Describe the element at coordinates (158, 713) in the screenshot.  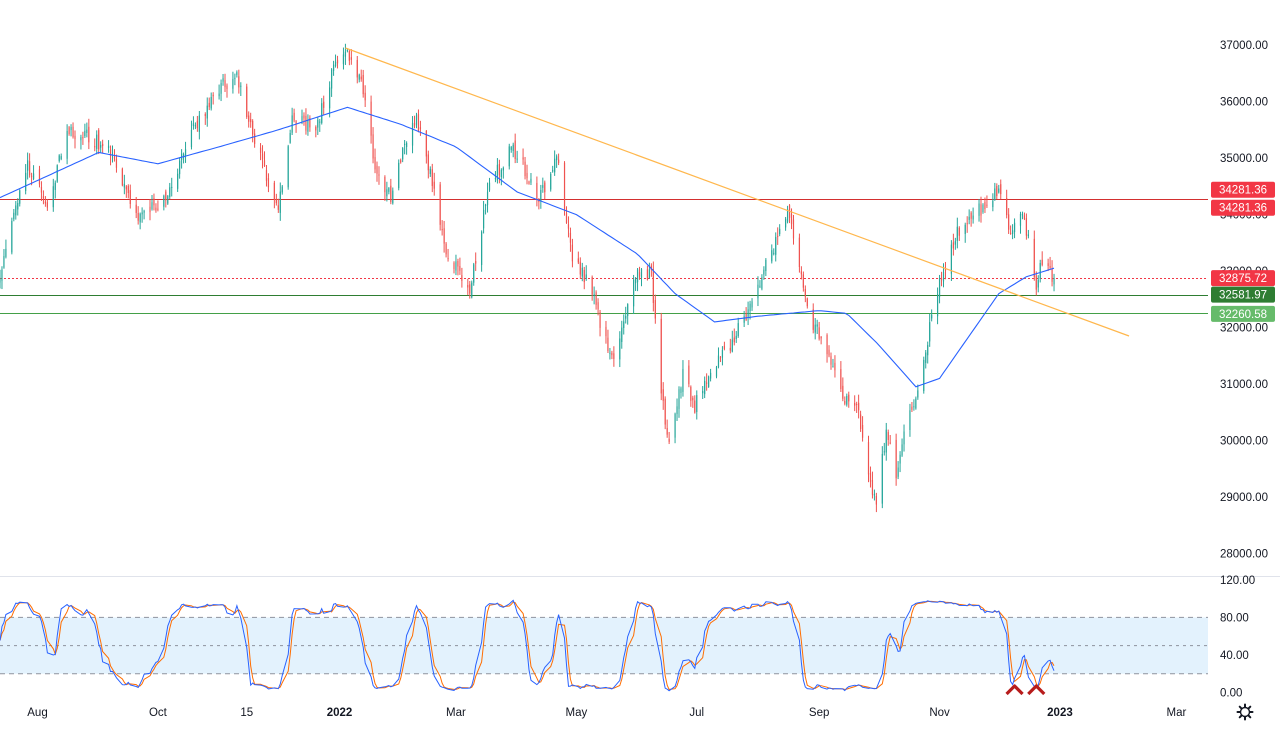
I see `time-axis-tick: Oct` at that location.